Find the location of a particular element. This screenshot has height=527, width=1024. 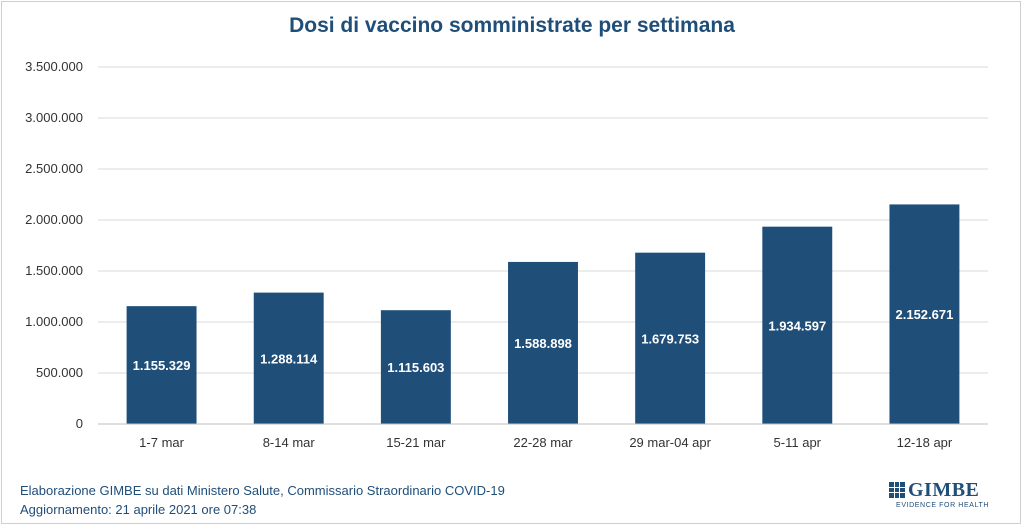

bar-value-label: 2.152.671 is located at coordinates (925, 314).